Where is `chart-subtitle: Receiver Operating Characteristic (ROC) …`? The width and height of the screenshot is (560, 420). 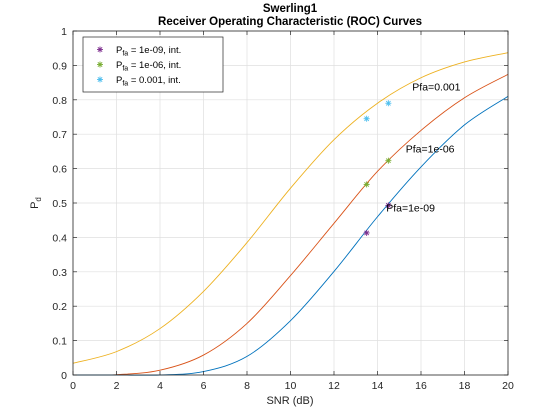 chart-subtitle: Receiver Operating Characteristic (ROC) … is located at coordinates (290, 22).